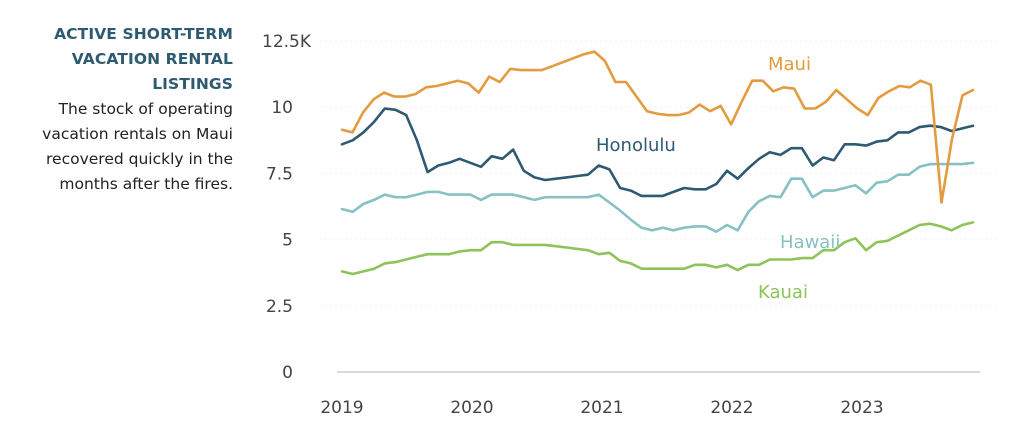 This screenshot has width=1024, height=444. Describe the element at coordinates (657, 197) in the screenshot. I see `series-line-hawaii` at that location.